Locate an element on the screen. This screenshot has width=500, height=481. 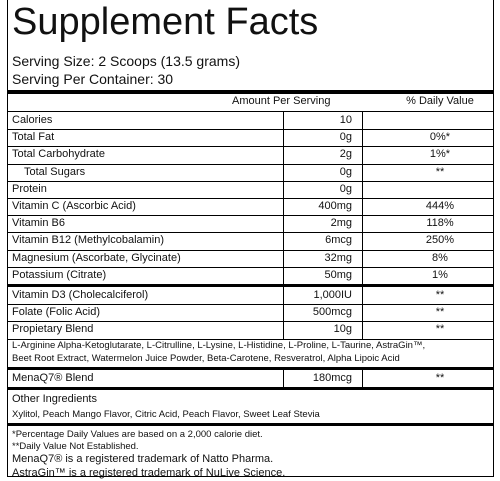
servings-per-container: Serving Per Container: 30 is located at coordinates (93, 79).